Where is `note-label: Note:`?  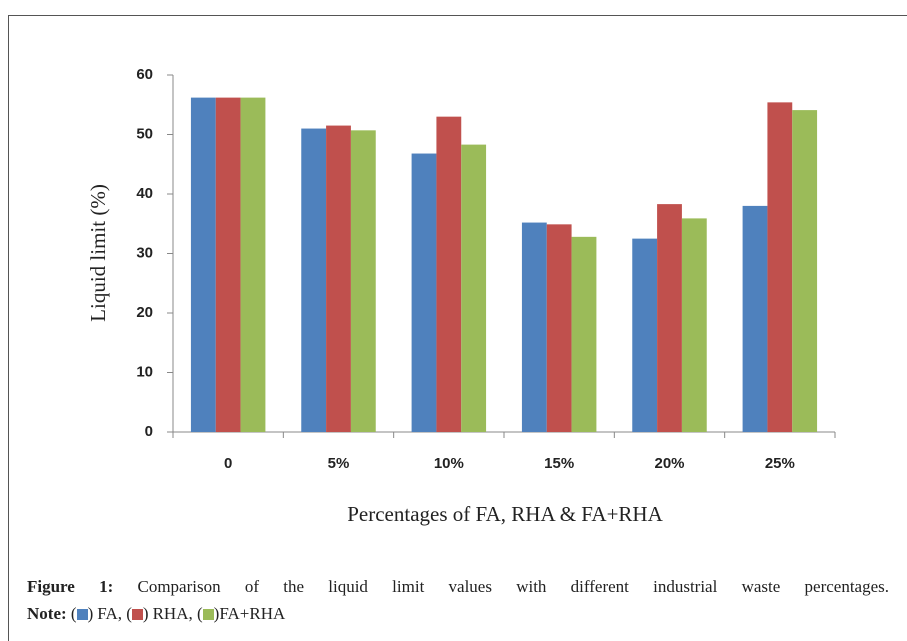 note-label: Note: is located at coordinates (47, 613).